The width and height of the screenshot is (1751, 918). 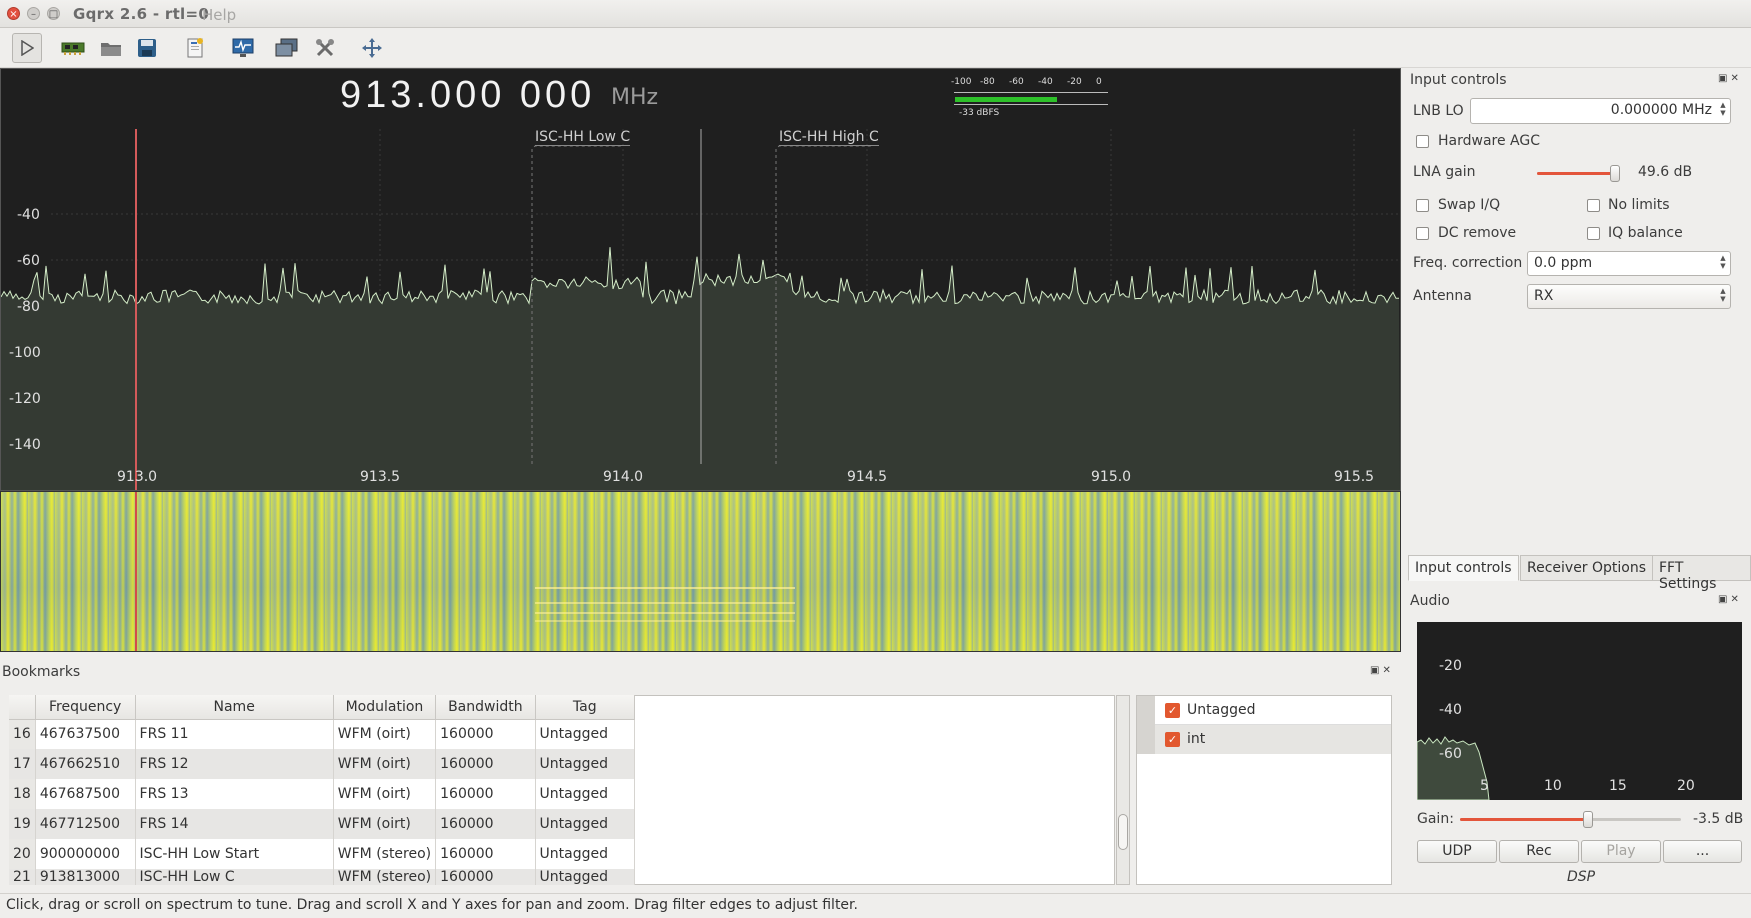 I want to click on bookmark-label-low: ISC-HH Low C, so click(x=583, y=137).